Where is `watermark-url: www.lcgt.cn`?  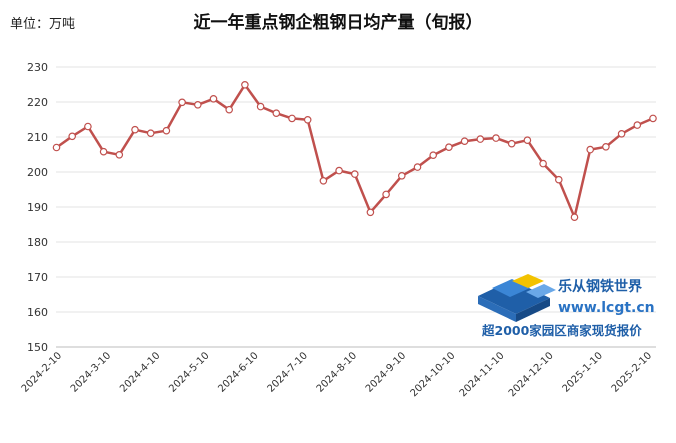 watermark-url: www.lcgt.cn is located at coordinates (606, 308).